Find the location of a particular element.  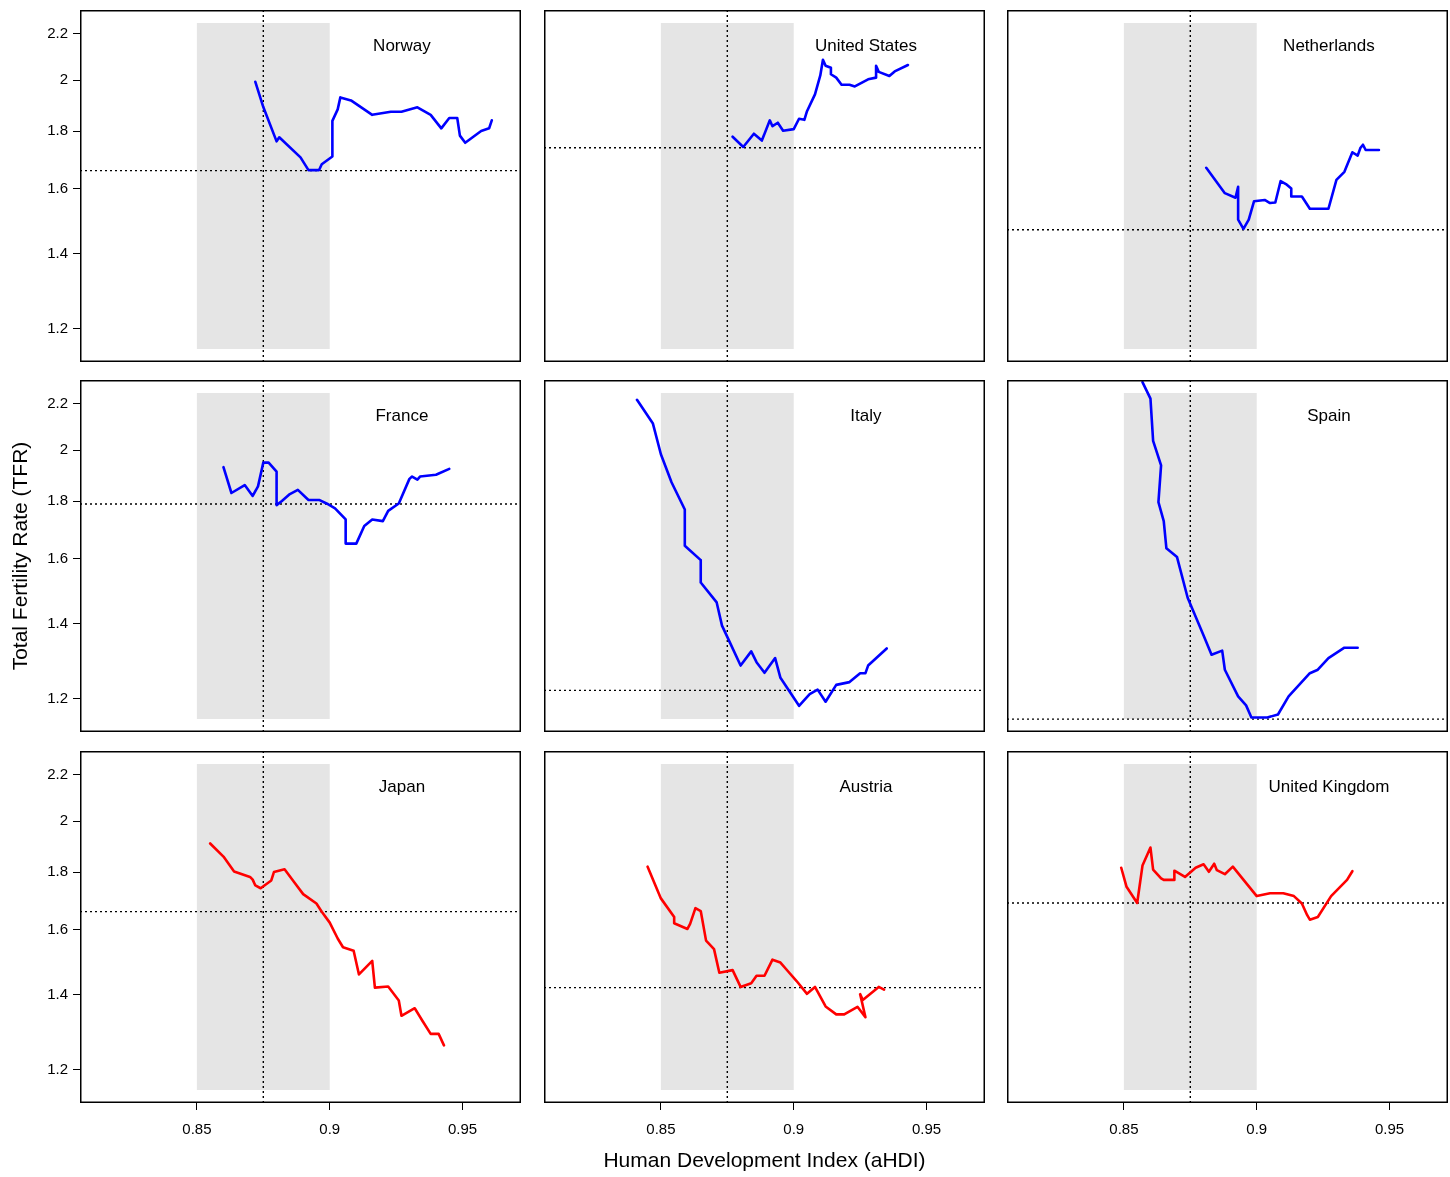

text: Austria is located at coordinates (866, 786).